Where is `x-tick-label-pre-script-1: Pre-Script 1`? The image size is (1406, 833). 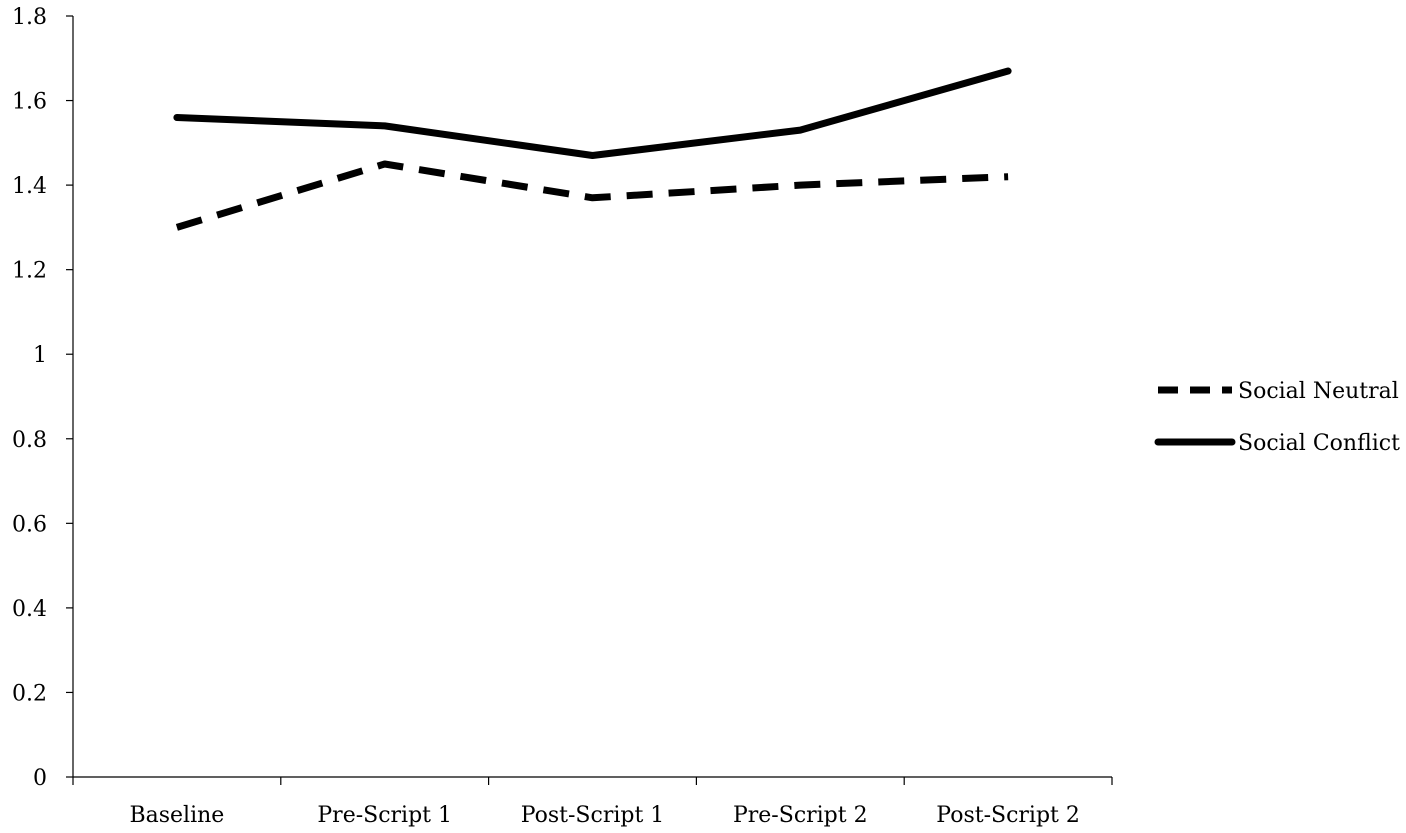
x-tick-label-pre-script-1: Pre-Script 1 is located at coordinates (384, 815).